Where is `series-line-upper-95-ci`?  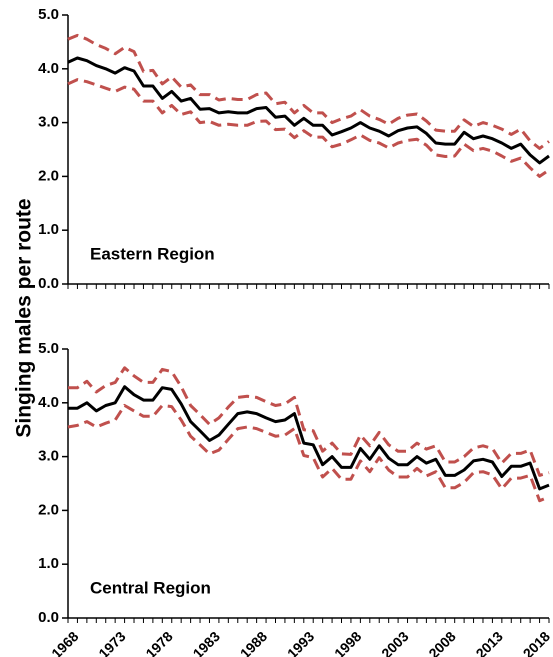 series-line-upper-95-ci is located at coordinates (309, 421).